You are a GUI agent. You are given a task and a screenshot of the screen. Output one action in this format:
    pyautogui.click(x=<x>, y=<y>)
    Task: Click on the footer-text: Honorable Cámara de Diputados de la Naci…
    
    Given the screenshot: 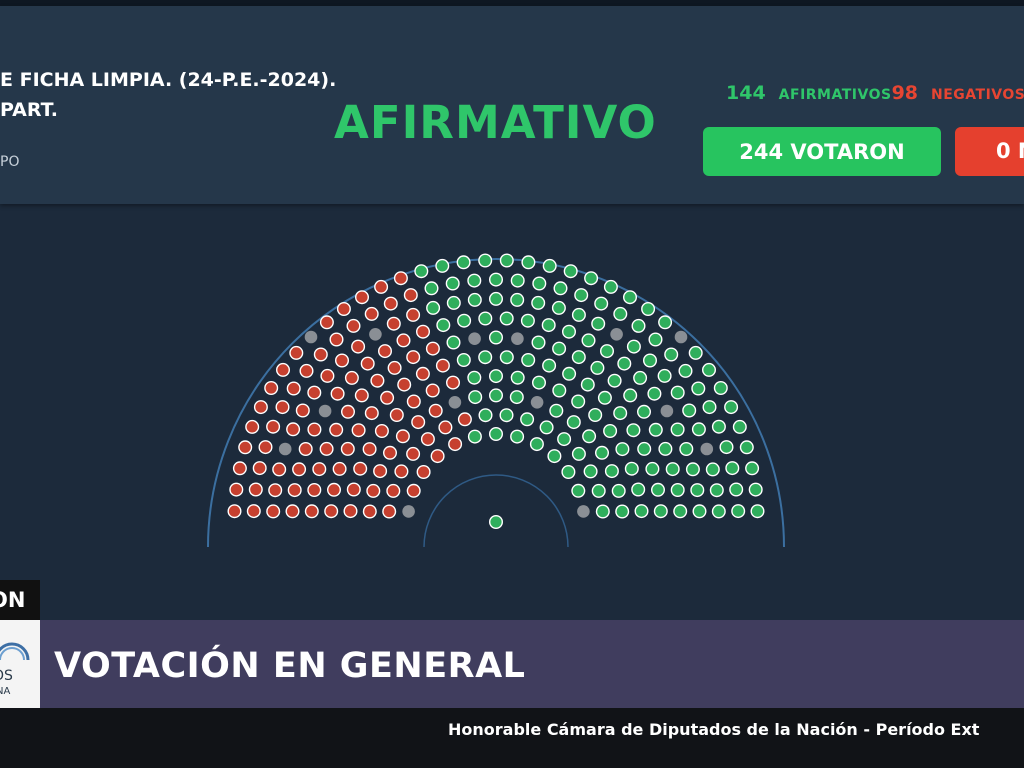 What is the action you would take?
    pyautogui.click(x=714, y=729)
    